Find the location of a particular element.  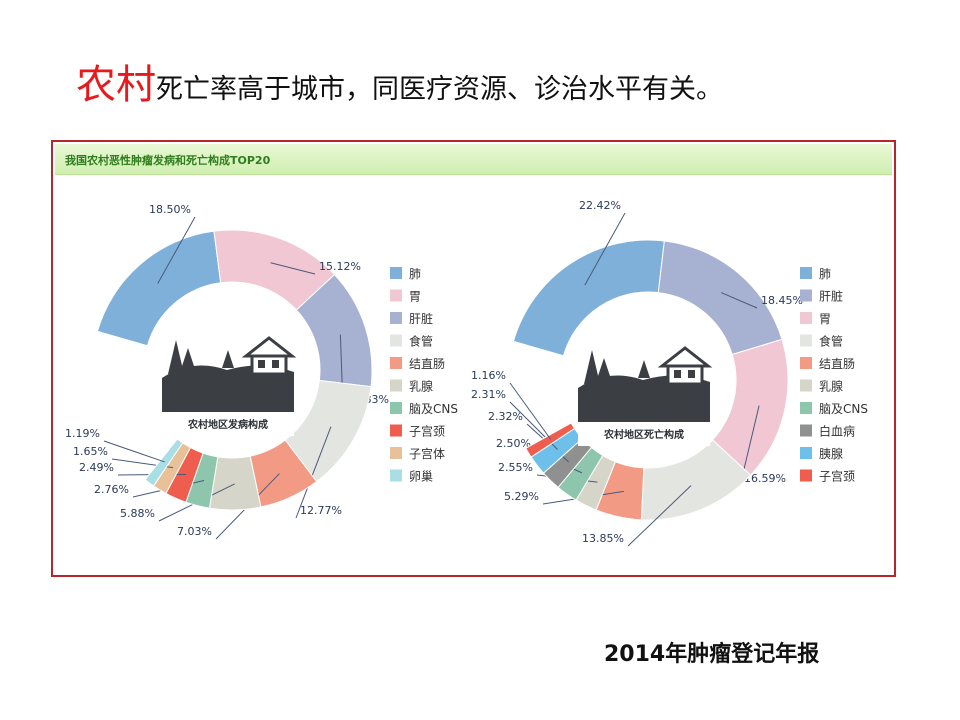

value-label-1: 18.50% is located at coordinates (170, 209).